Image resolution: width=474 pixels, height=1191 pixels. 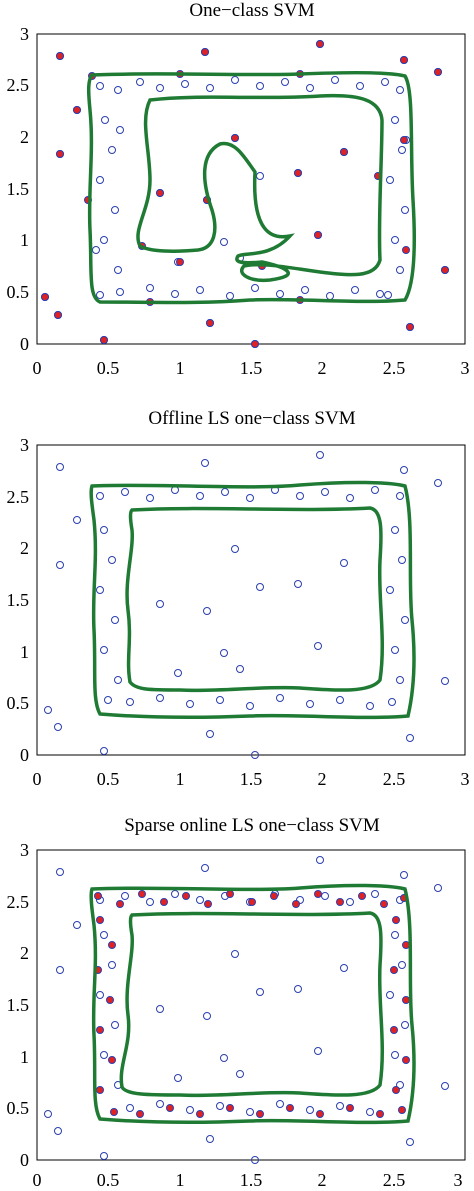 What do you see at coordinates (251, 10) in the screenshot?
I see `chart-title: One−class SVM` at bounding box center [251, 10].